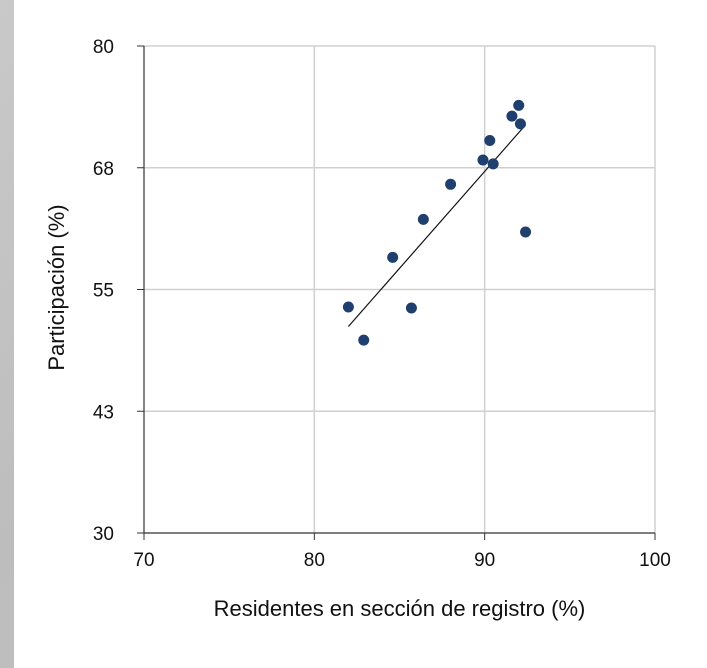  I want to click on y-tick-label: 68, so click(103, 169).